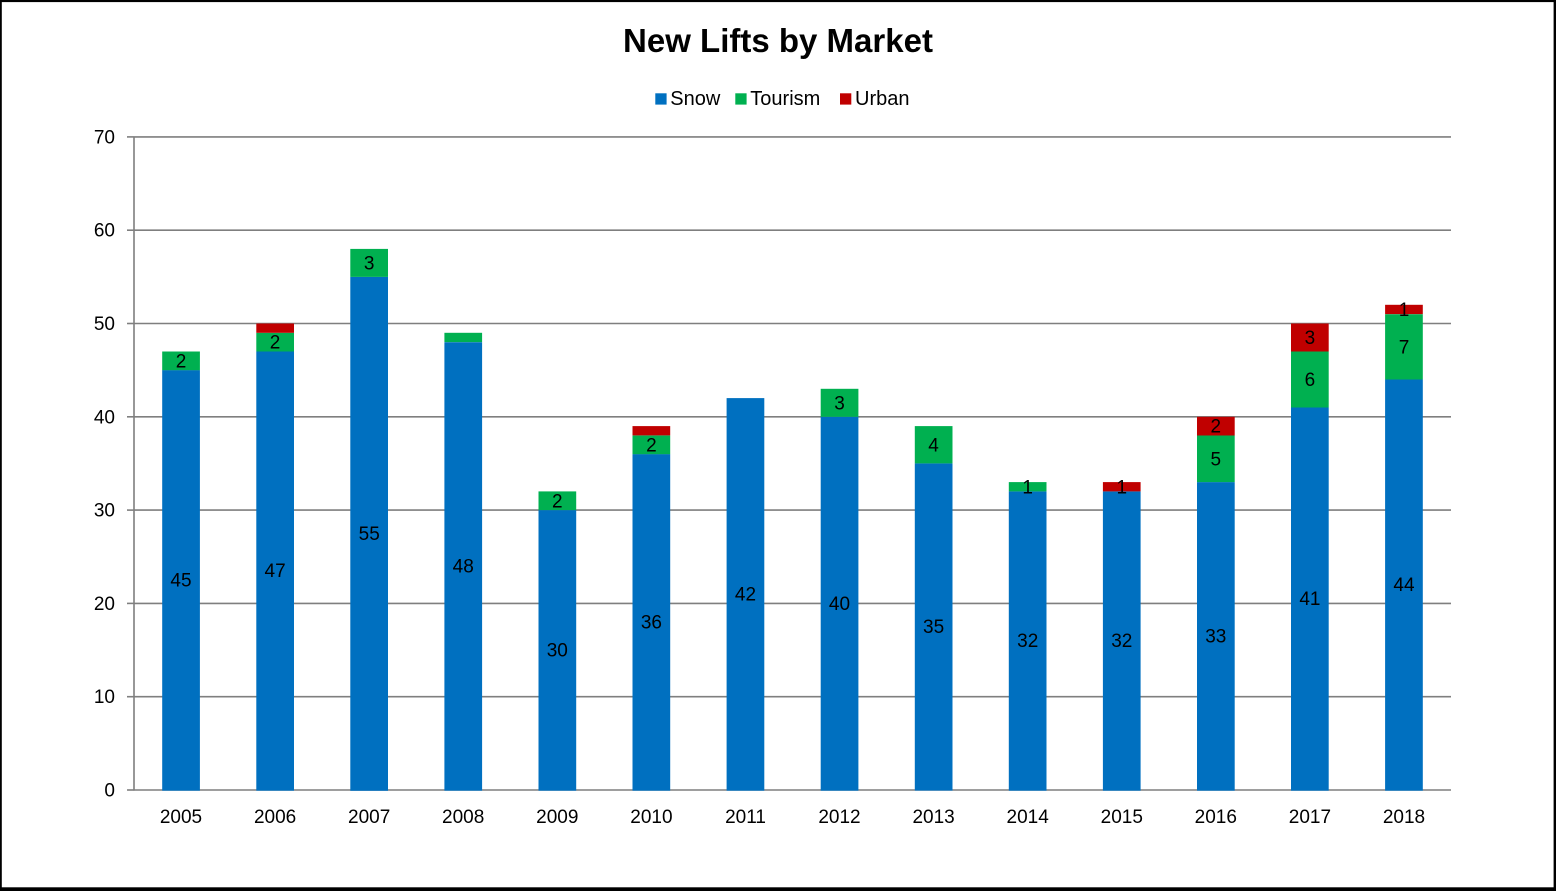 This screenshot has width=1556, height=891. I want to click on svg-text: 2011, so click(745, 817).